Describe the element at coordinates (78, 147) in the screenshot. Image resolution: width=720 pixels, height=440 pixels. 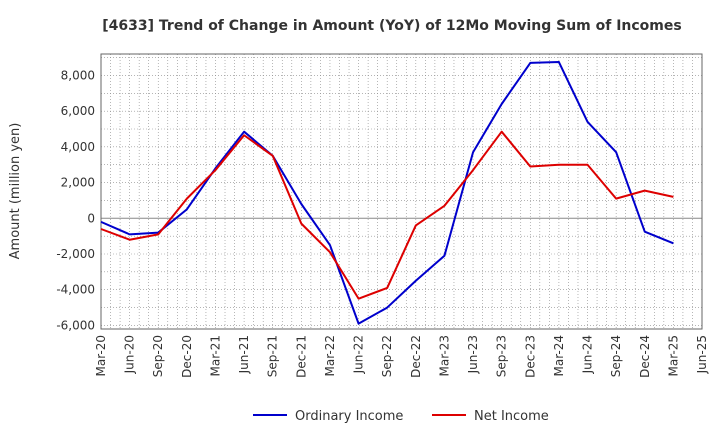
I see `y-tick-label: 4,000` at that location.